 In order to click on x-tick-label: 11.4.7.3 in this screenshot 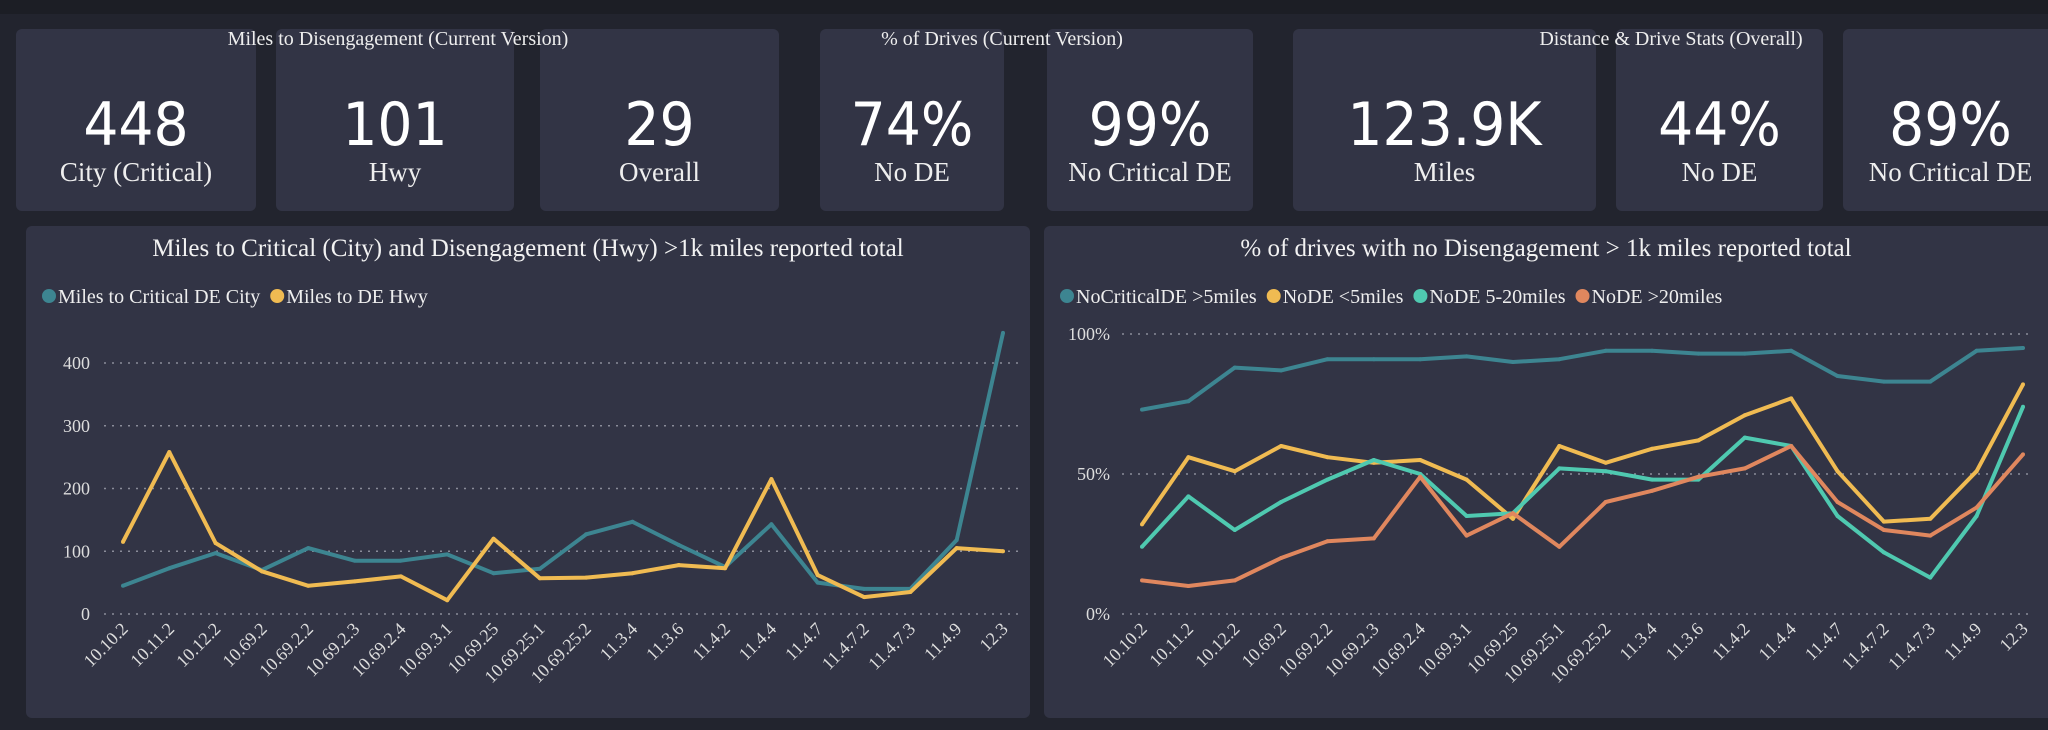, I will do `click(891, 646)`.